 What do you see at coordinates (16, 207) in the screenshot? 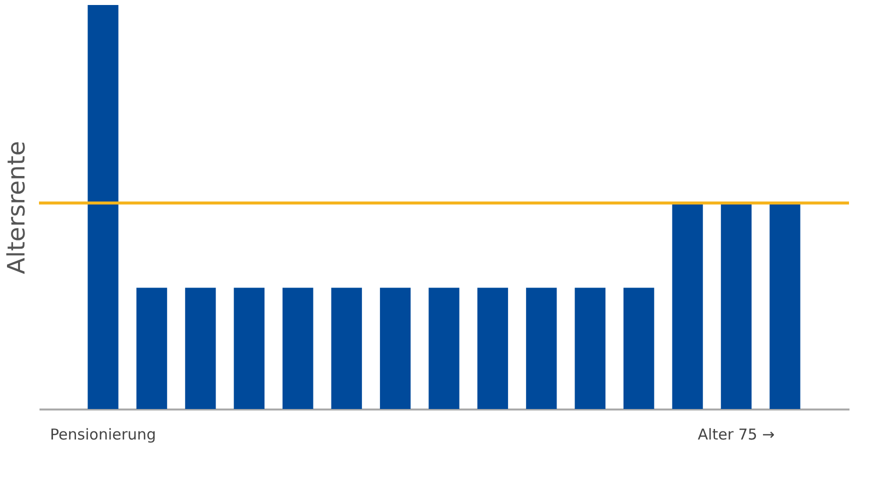
I see `y-axis-title: Altersrente` at bounding box center [16, 207].